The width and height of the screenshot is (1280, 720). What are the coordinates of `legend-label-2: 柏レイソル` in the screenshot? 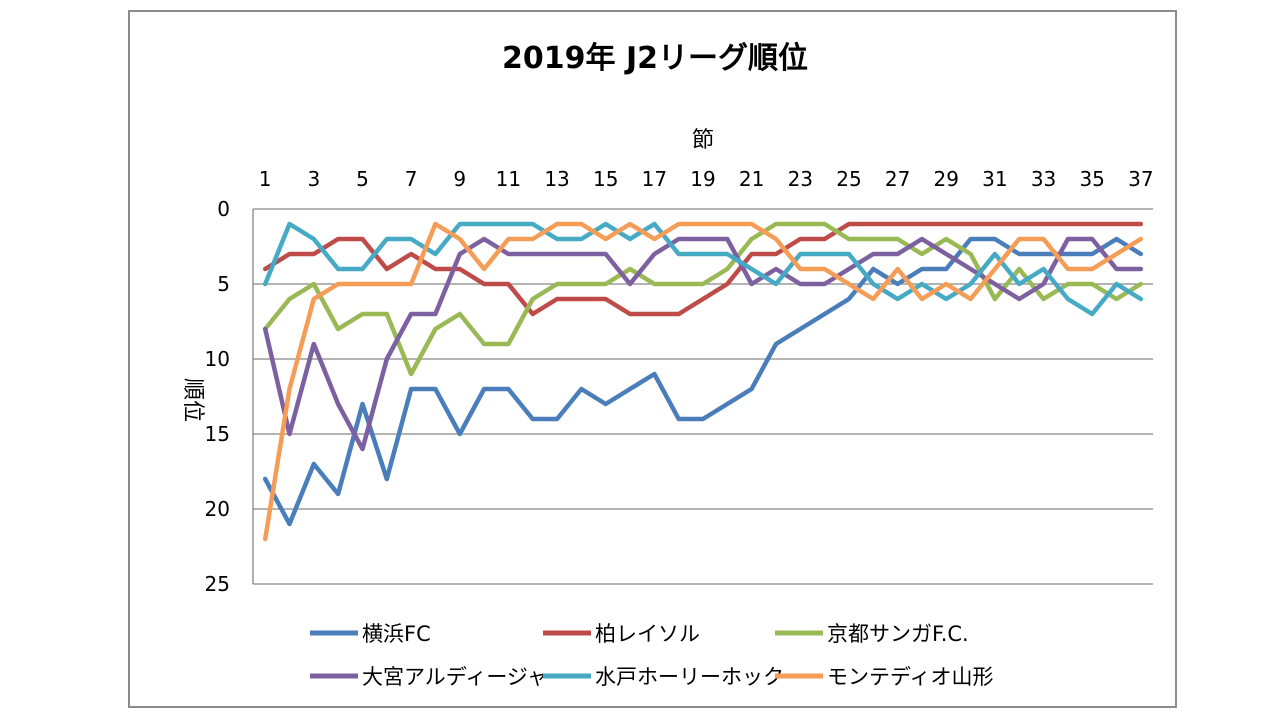 It's located at (647, 634).